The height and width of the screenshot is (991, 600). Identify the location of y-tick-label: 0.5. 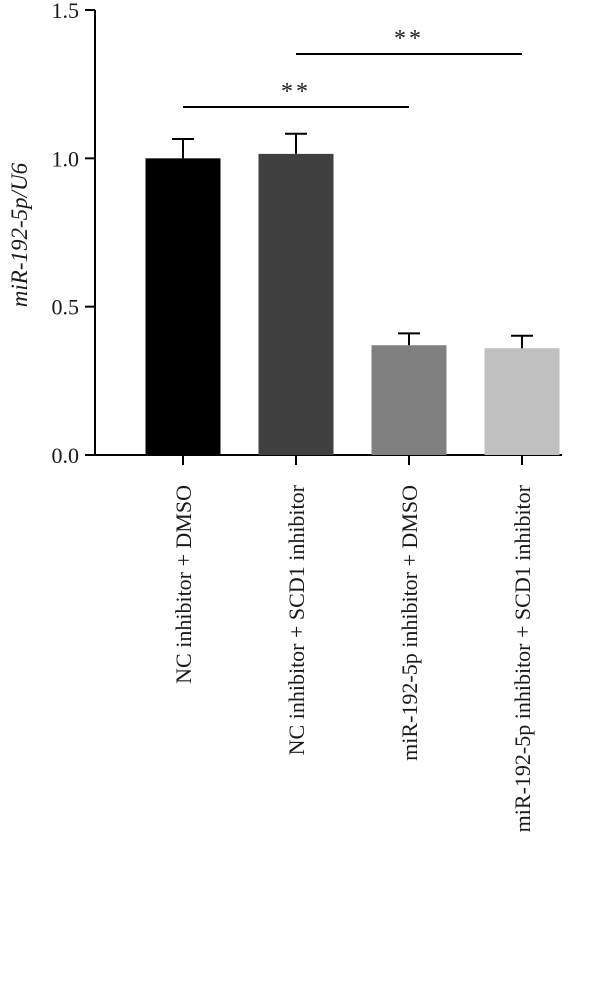
(66, 307).